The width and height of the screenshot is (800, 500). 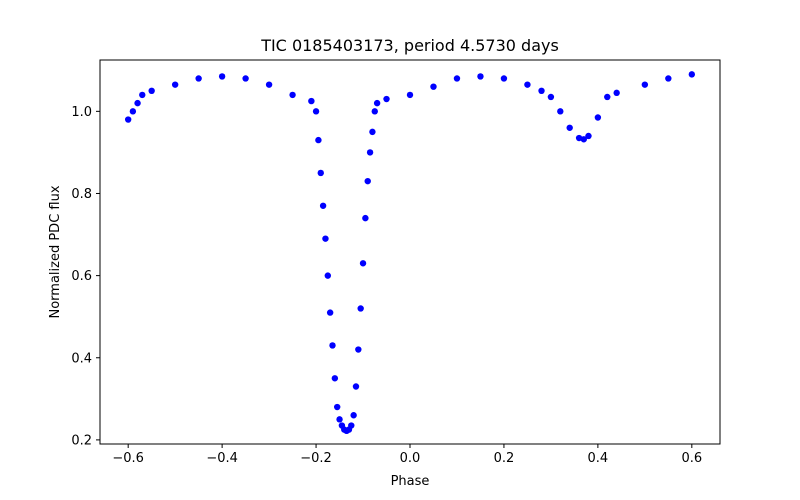 I want to click on y-axis-ticks: 0.2 0.4 0.6 0.8 1.0, so click(x=85, y=276).